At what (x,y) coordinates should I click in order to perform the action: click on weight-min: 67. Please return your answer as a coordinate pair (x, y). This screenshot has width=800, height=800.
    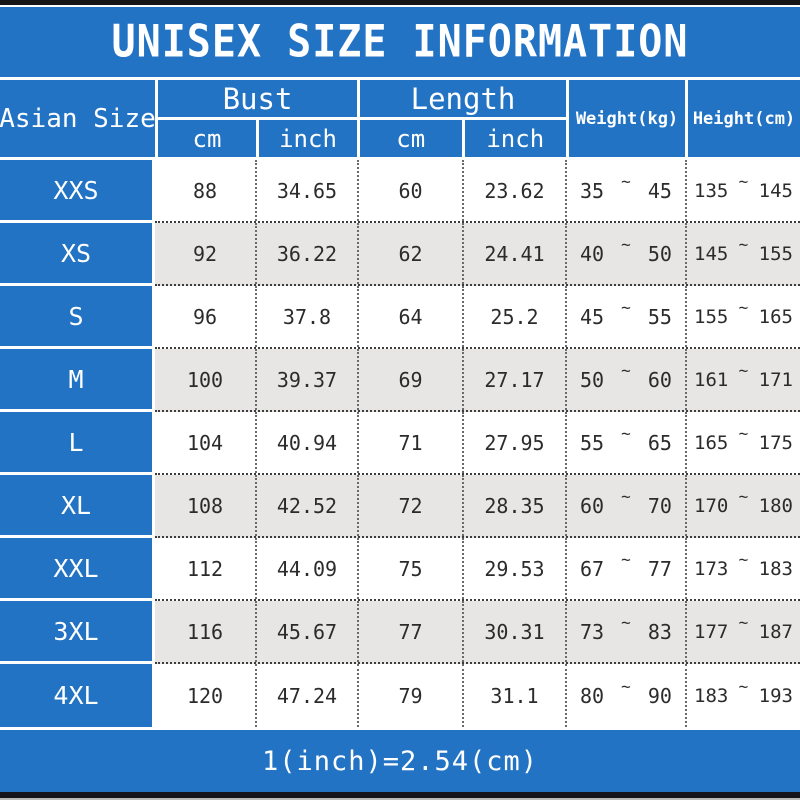
    Looking at the image, I should click on (592, 568).